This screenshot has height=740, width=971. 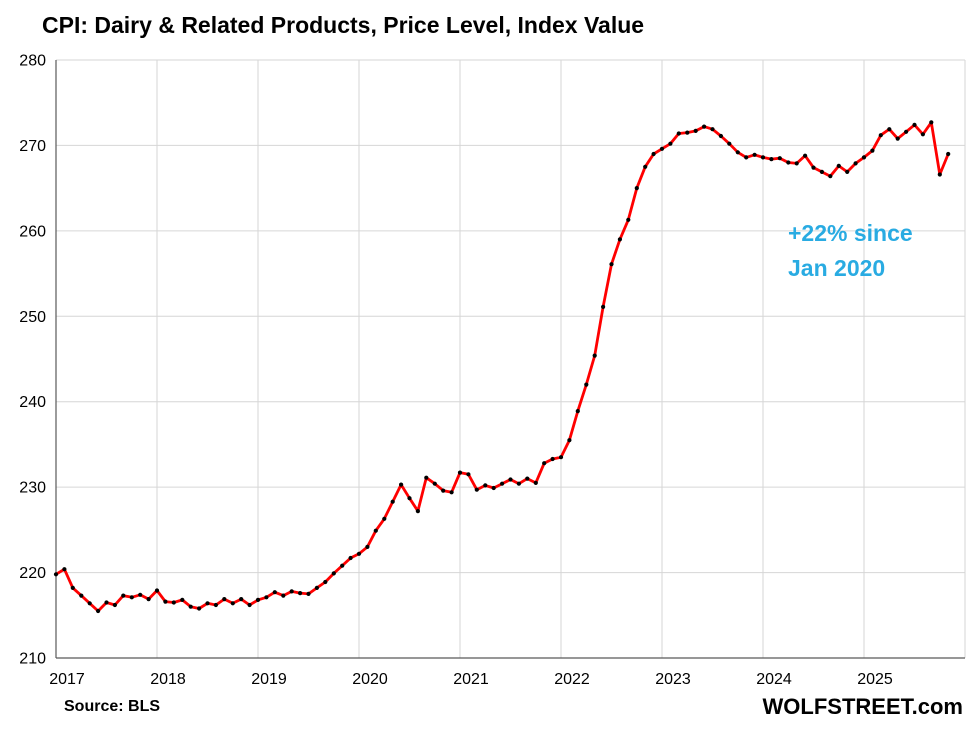 I want to click on y-axis-tick-label: 270, so click(x=32, y=146).